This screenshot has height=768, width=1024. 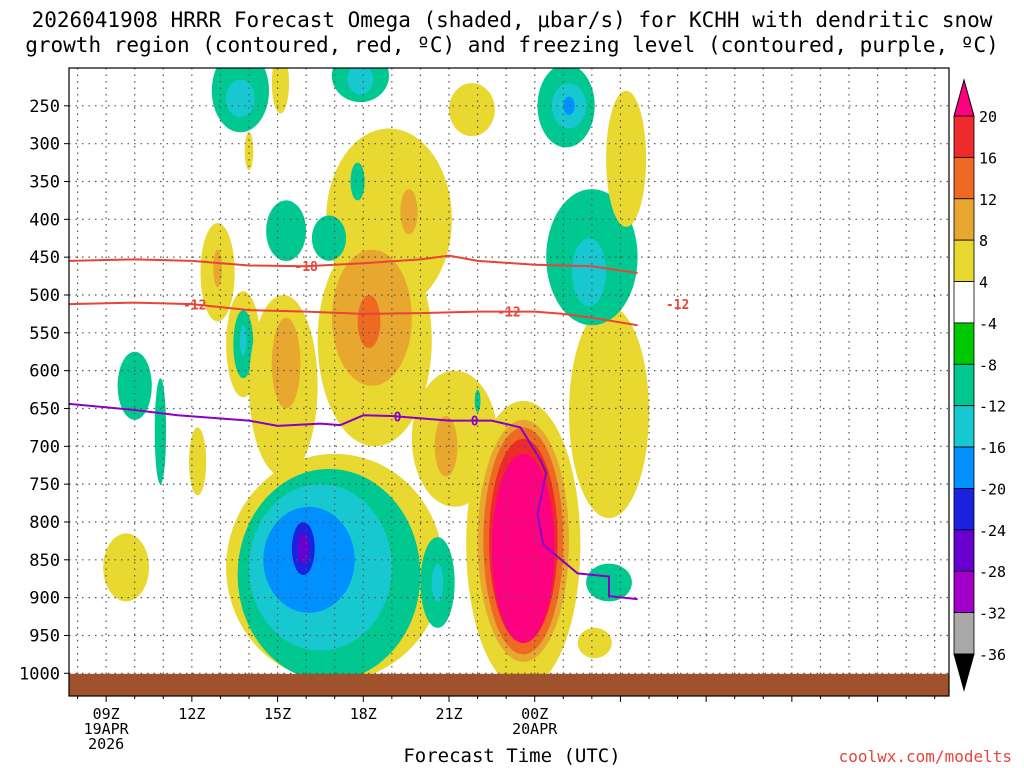 I want to click on y-tick-450: 450, so click(x=44, y=258).